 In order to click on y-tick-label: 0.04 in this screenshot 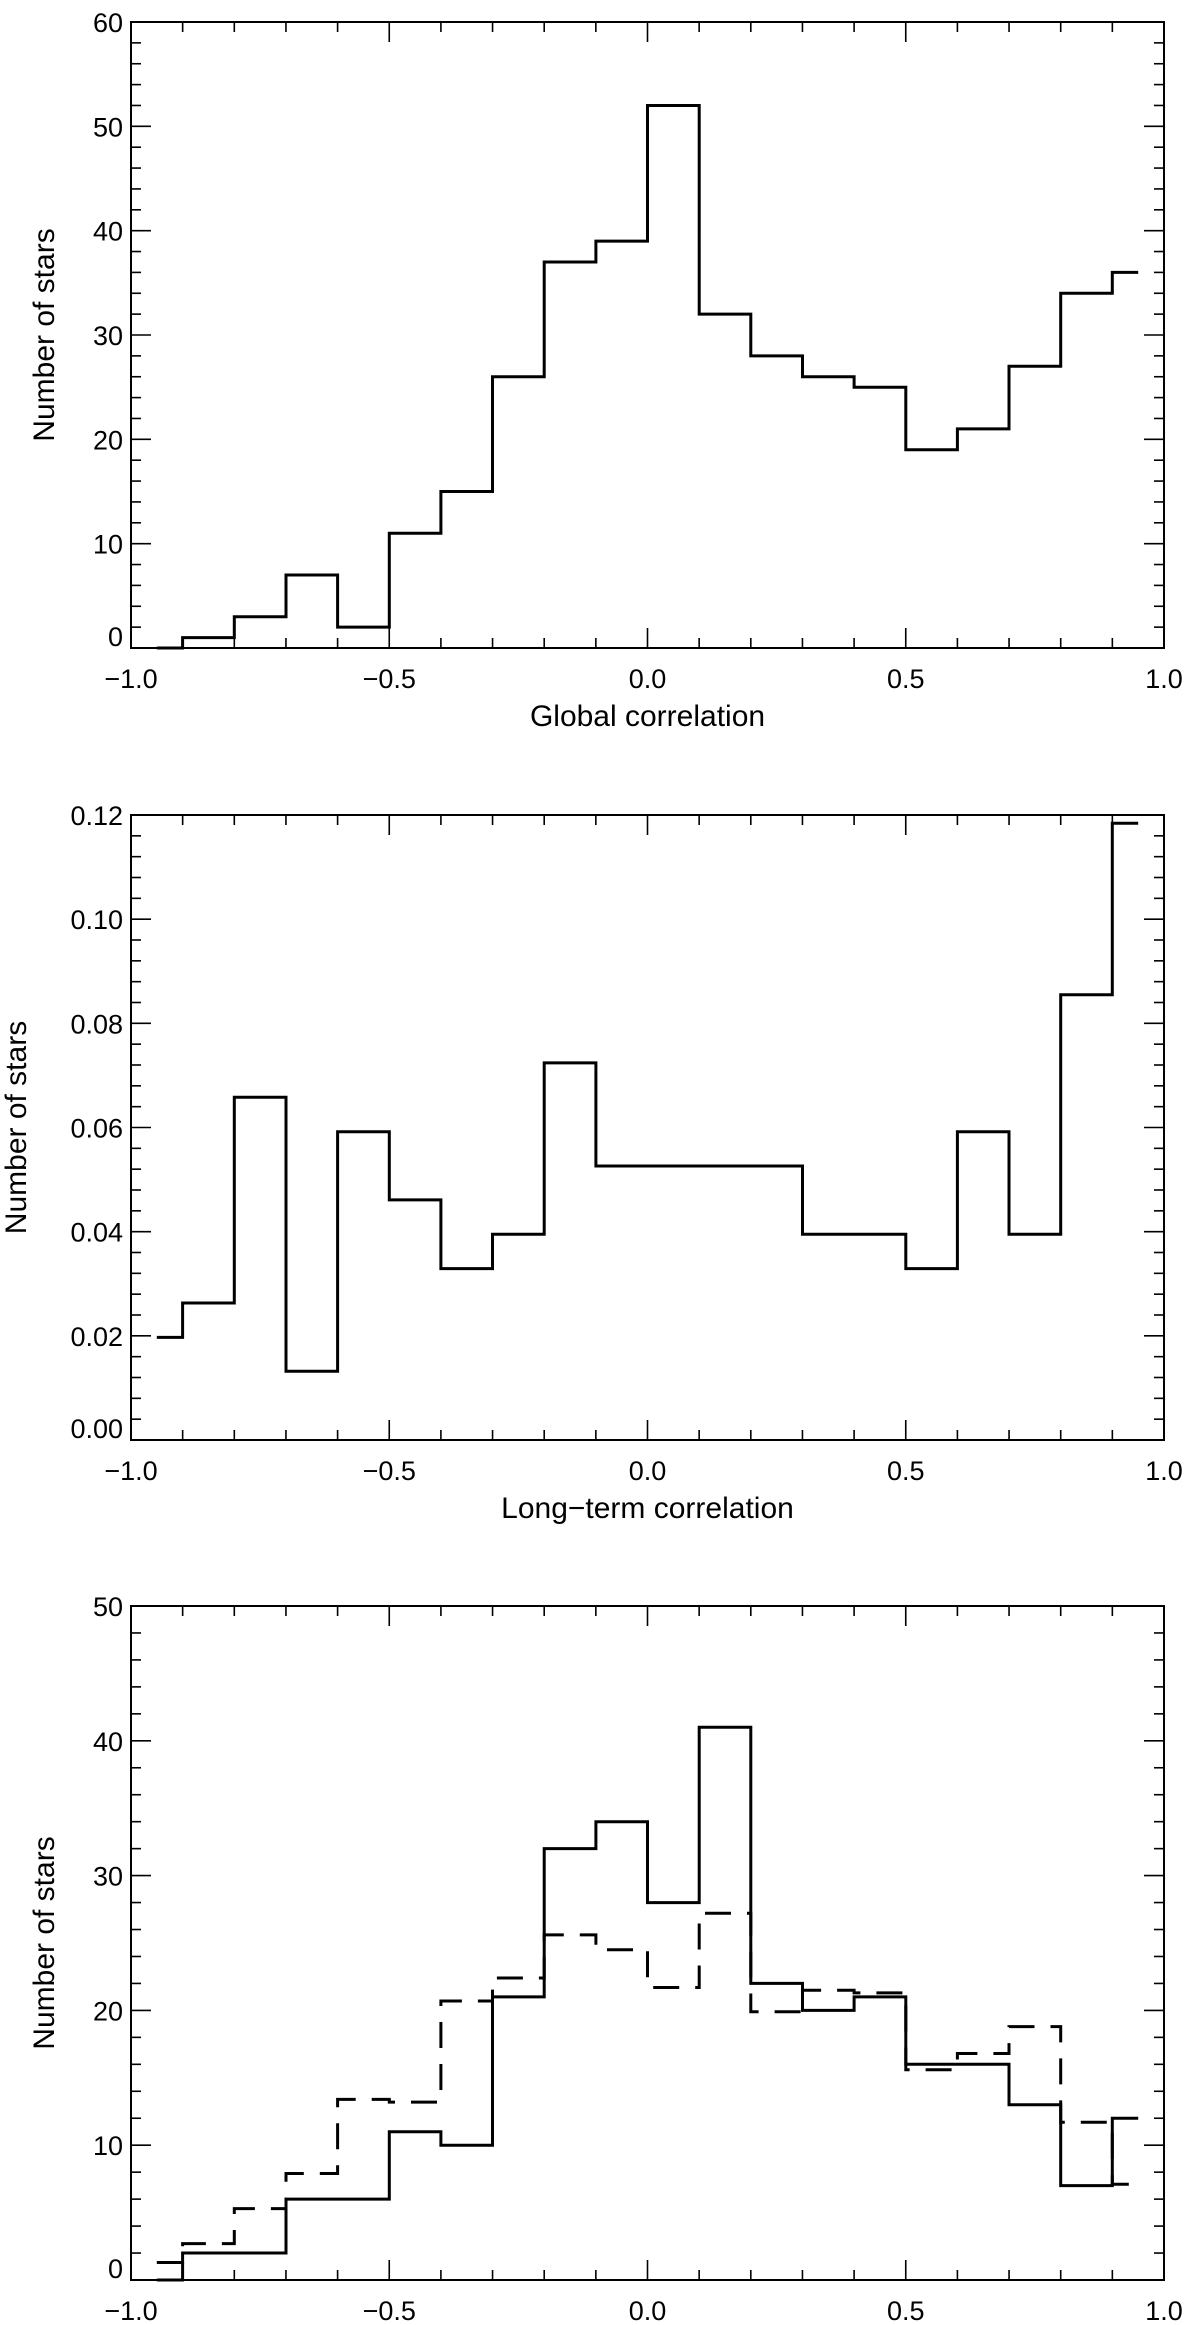, I will do `click(96, 1233)`.